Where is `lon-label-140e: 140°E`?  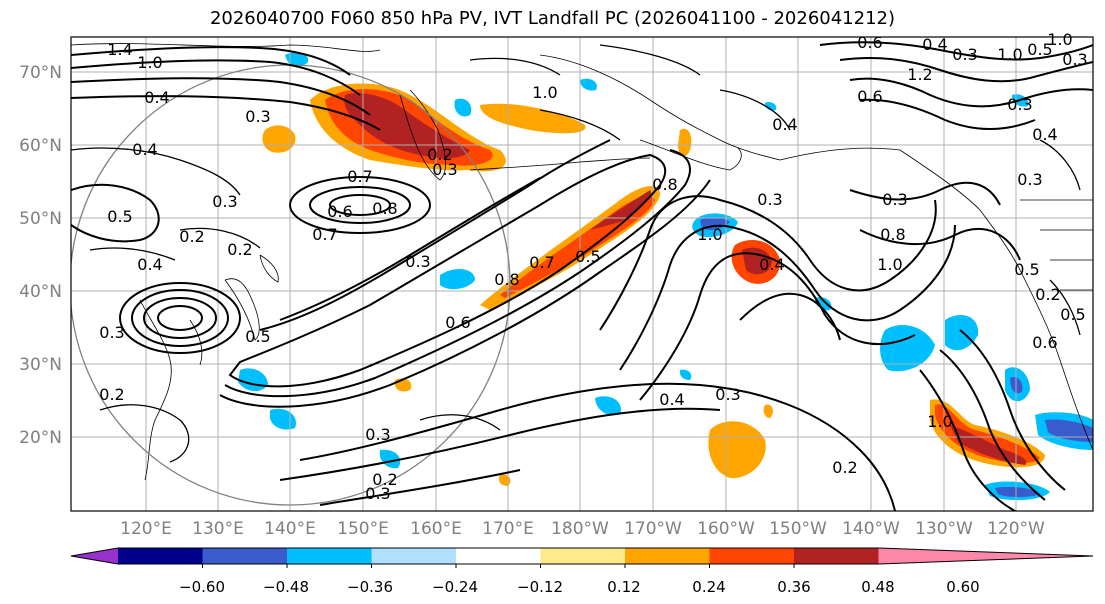
lon-label-140e: 140°E is located at coordinates (290, 529).